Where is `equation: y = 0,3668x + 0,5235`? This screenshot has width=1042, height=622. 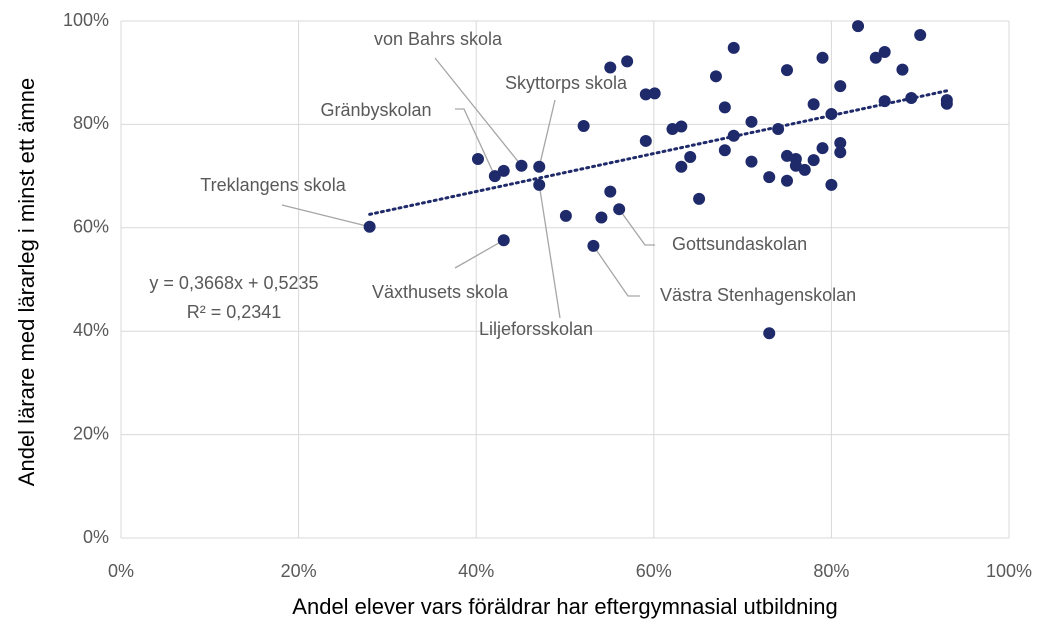 equation: y = 0,3668x + 0,5235 is located at coordinates (233, 283).